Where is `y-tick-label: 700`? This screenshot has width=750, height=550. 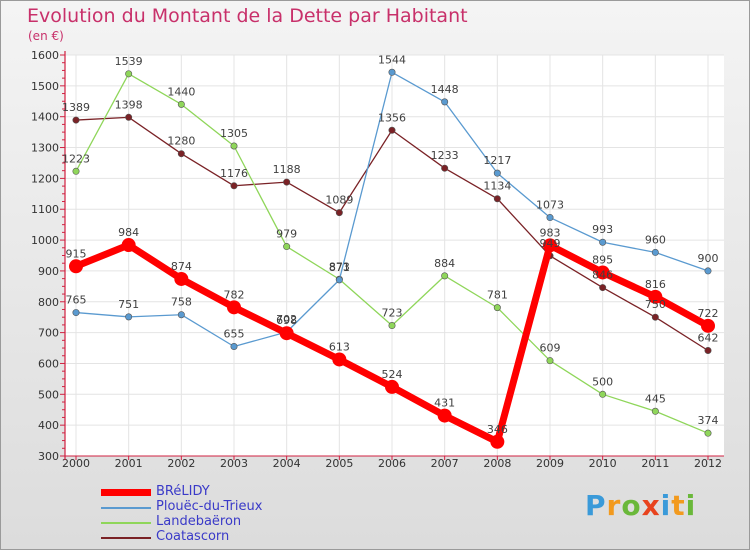 y-tick-label: 700 is located at coordinates (48, 333).